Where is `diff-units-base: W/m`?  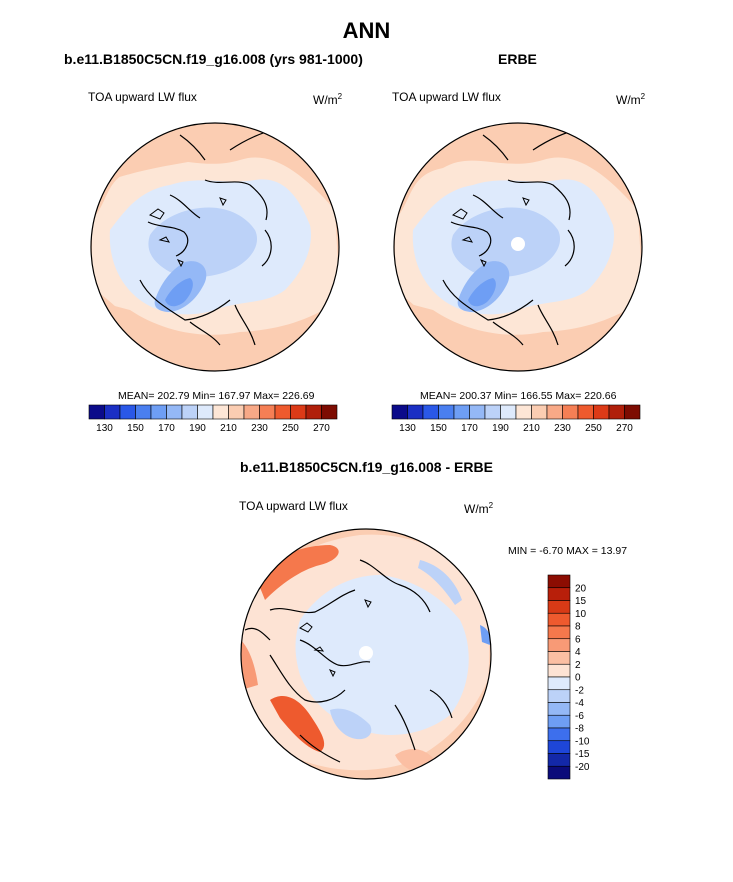 diff-units-base: W/m is located at coordinates (476, 509).